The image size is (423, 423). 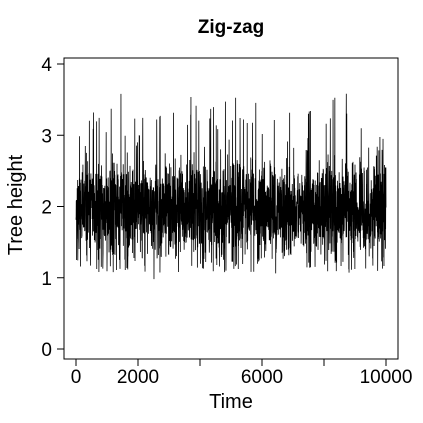 I want to click on y-axis: 0 1 2 3 4, so click(x=52, y=208).